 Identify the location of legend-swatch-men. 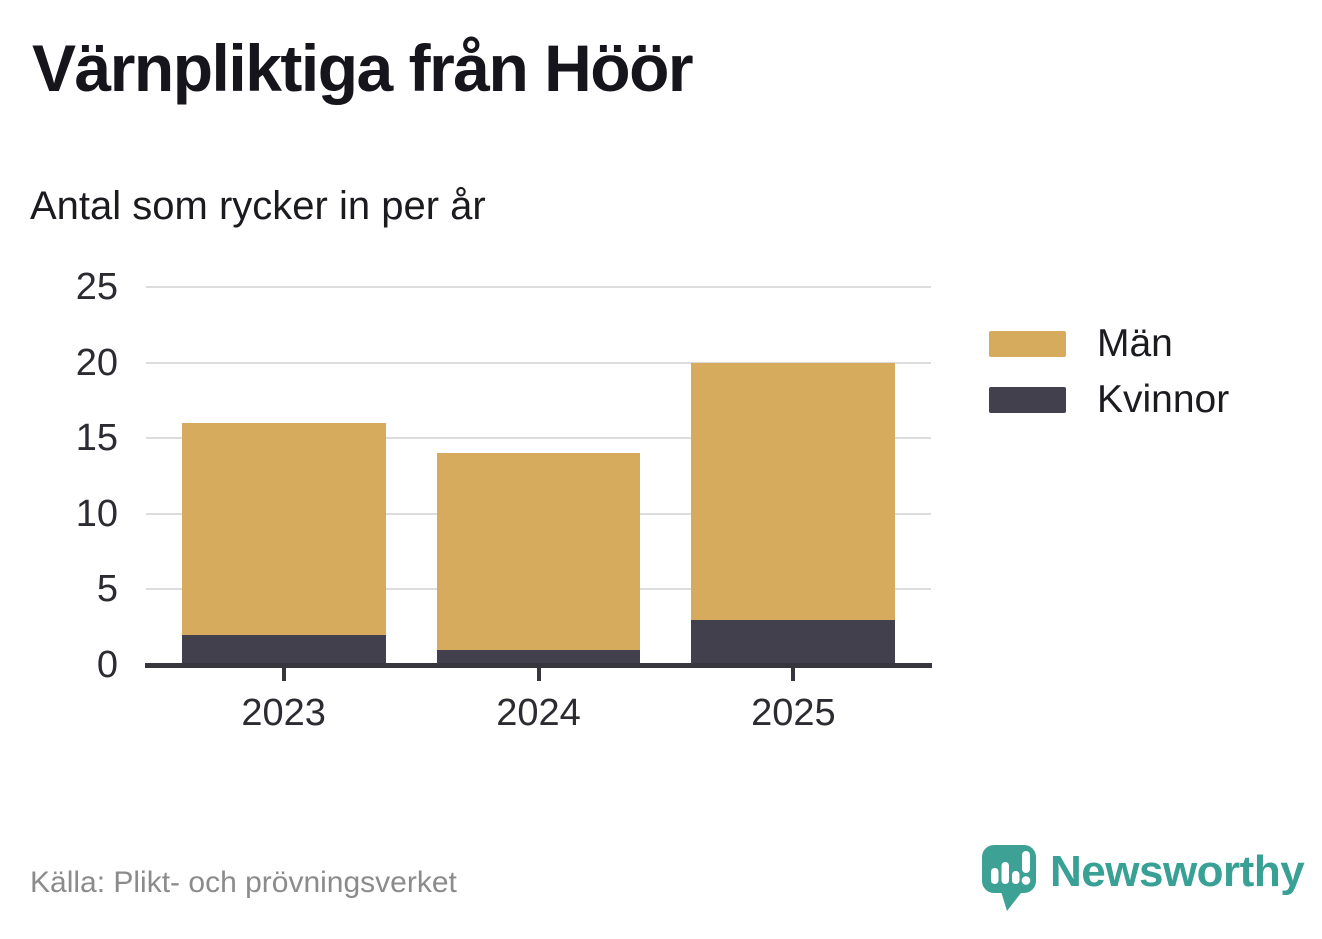
(1027, 344).